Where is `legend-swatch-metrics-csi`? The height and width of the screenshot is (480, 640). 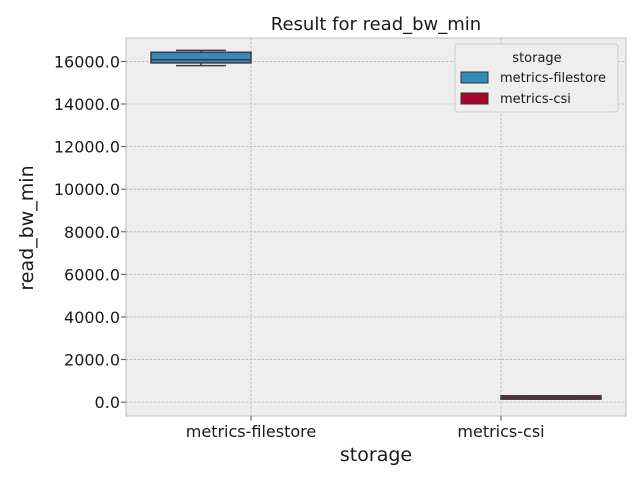
legend-swatch-metrics-csi is located at coordinates (474, 98).